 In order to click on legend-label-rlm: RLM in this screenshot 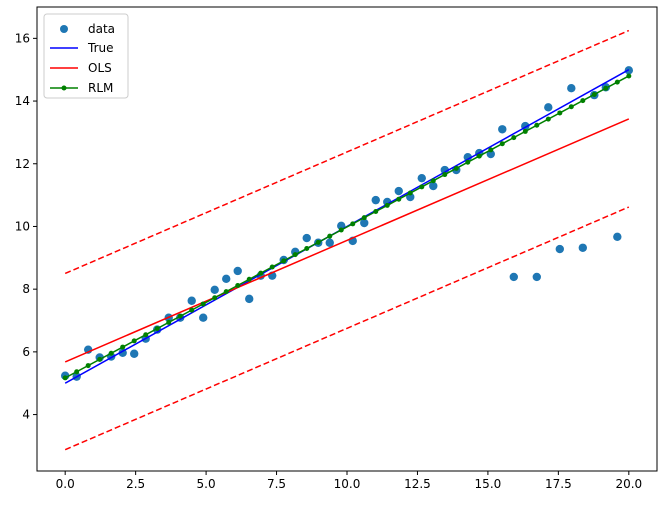, I will do `click(100, 88)`.